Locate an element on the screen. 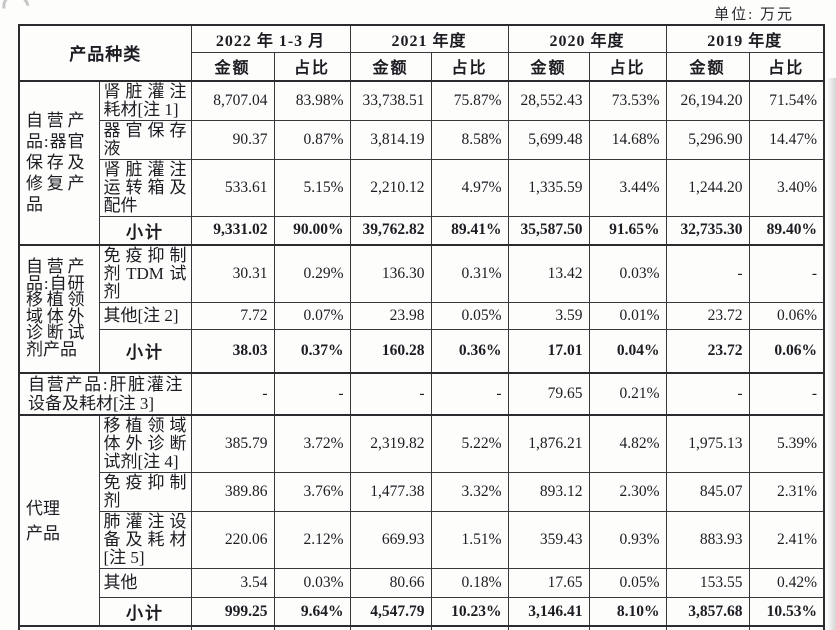 The image size is (836, 630). amount-cell: 389.86 is located at coordinates (232, 492).